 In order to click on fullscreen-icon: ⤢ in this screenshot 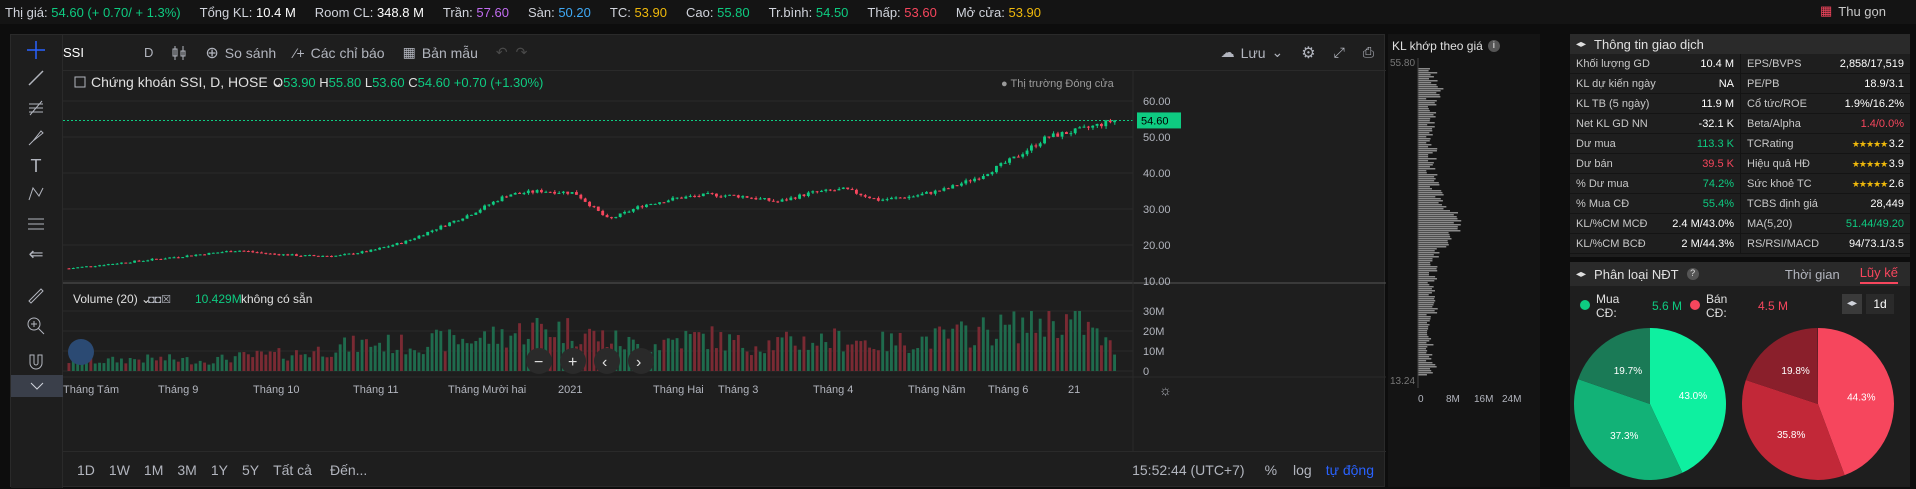, I will do `click(1339, 52)`.